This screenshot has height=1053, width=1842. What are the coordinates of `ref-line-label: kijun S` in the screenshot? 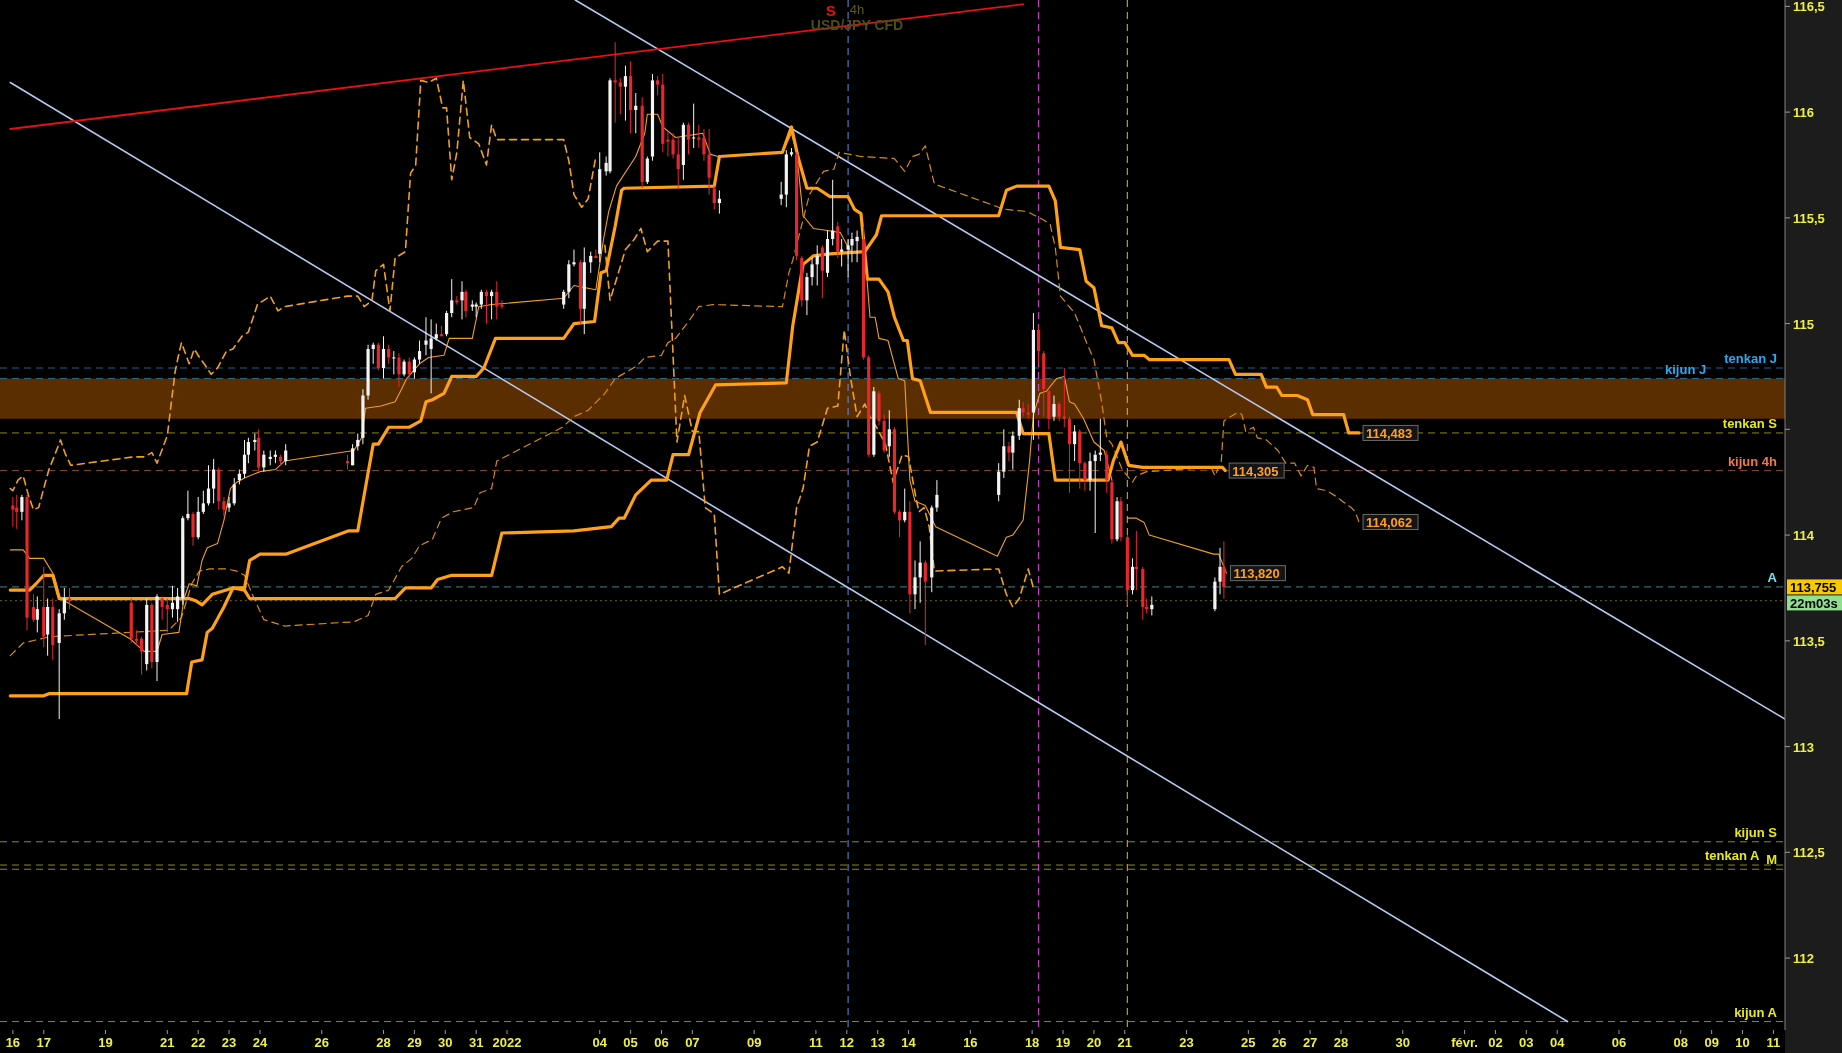 It's located at (1756, 832).